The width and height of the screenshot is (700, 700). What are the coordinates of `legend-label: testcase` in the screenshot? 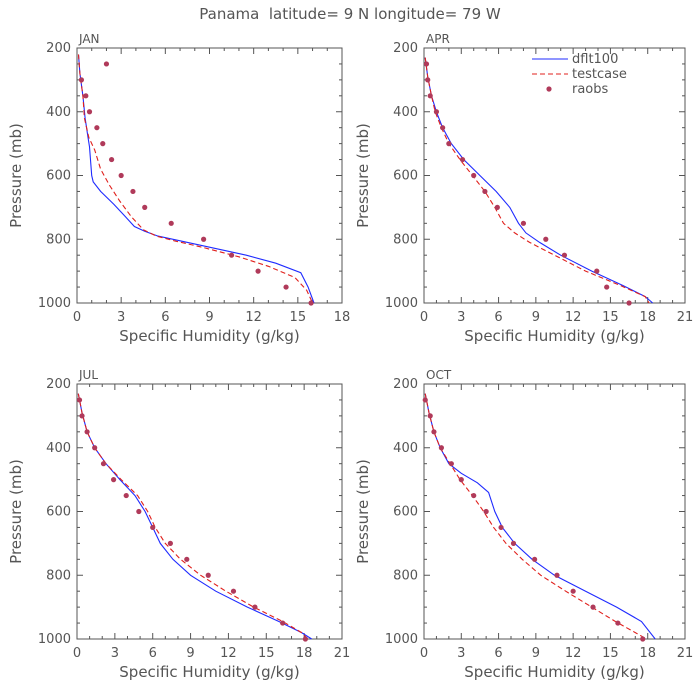 It's located at (599, 74).